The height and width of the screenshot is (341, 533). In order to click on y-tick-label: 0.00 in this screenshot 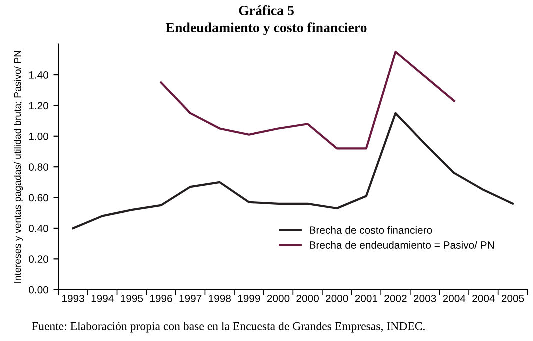, I will do `click(38, 290)`.